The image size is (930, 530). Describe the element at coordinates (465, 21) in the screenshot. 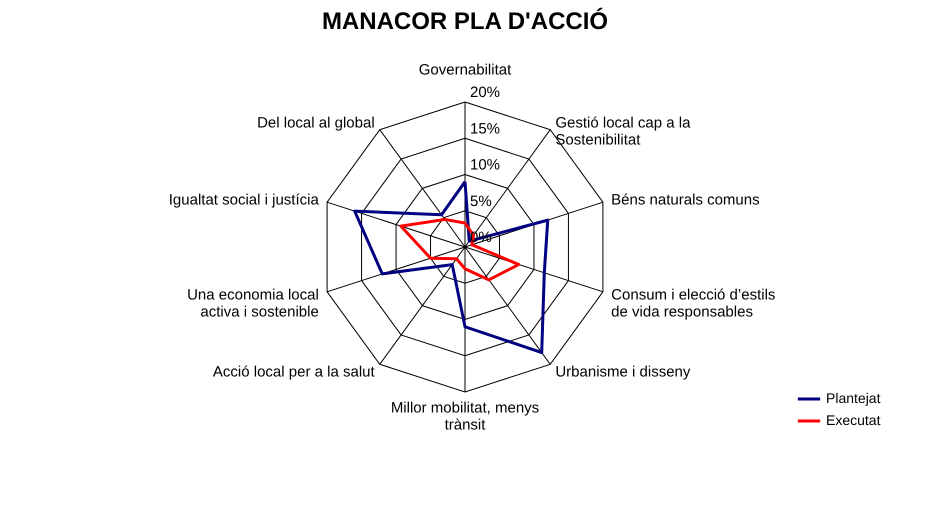

I see `chart-title: MANACOR PLA D'ACCIÓ` at that location.